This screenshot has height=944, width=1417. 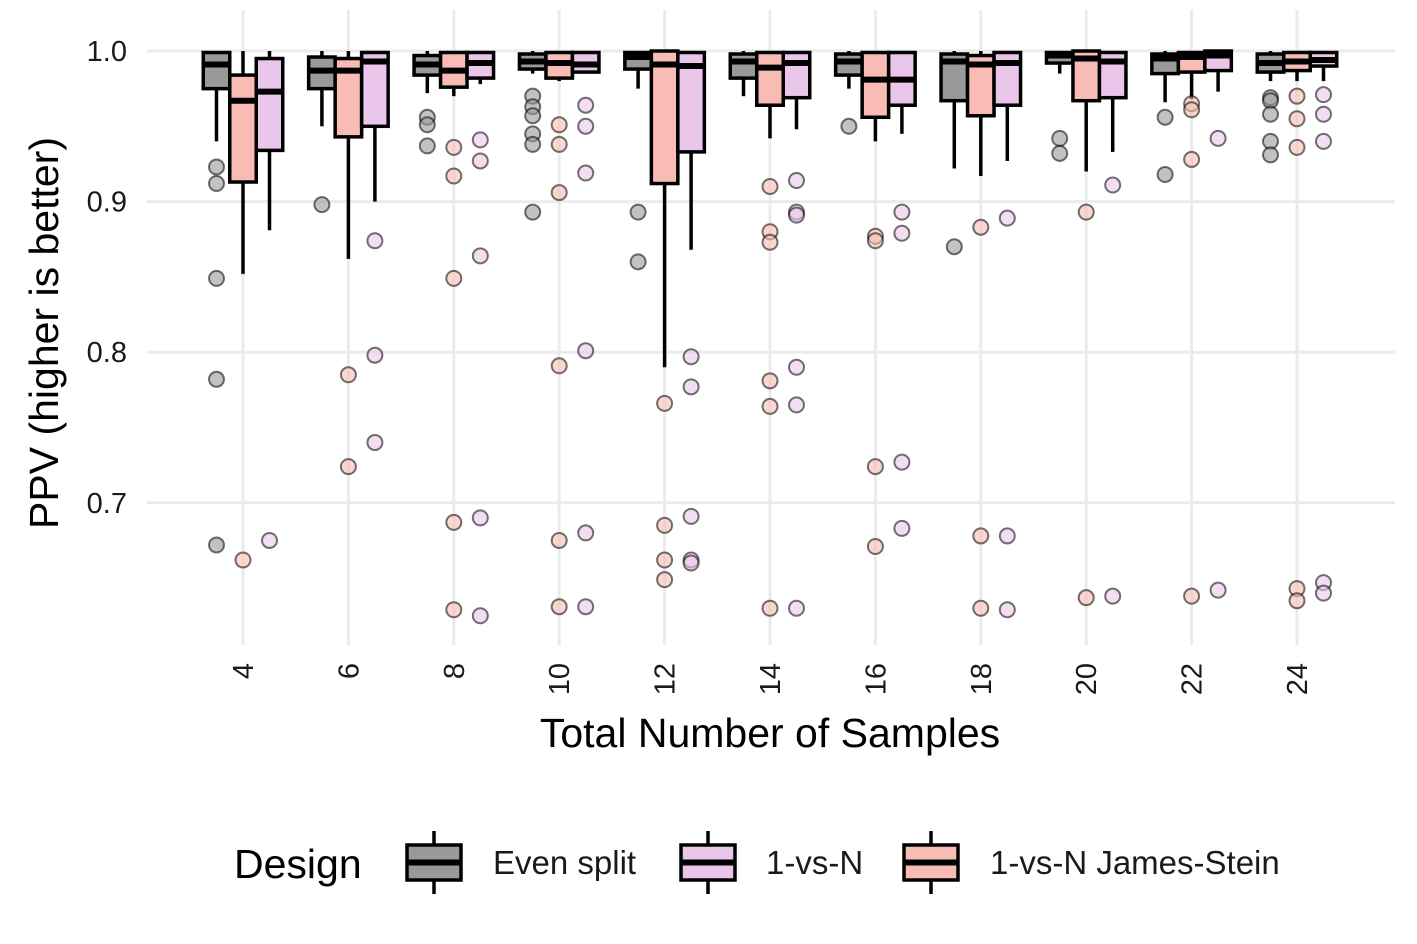 What do you see at coordinates (560, 679) in the screenshot?
I see `x-tick-label: 10` at bounding box center [560, 679].